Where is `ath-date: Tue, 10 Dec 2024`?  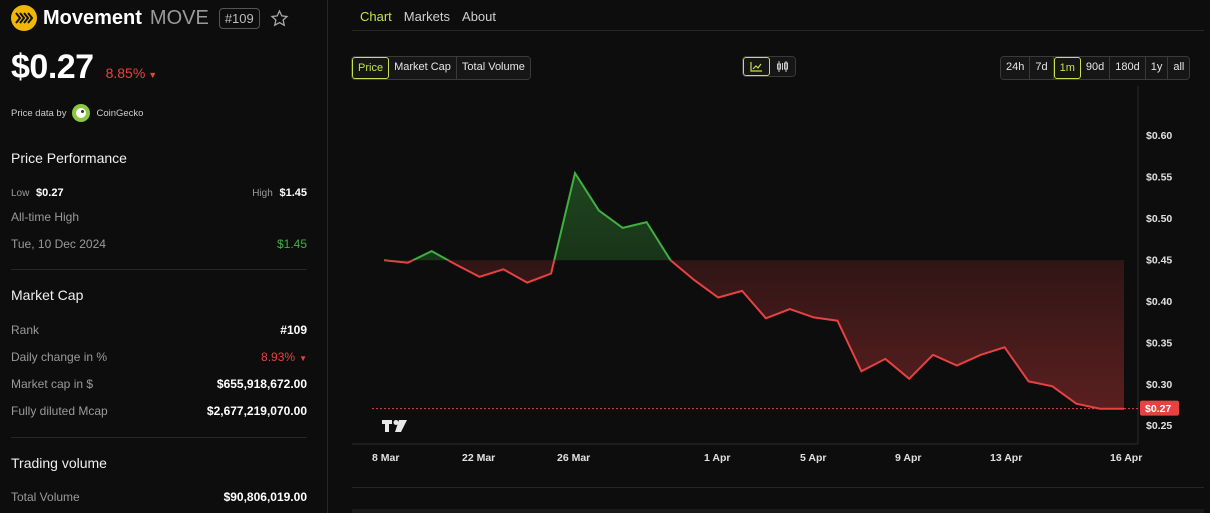
ath-date: Tue, 10 Dec 2024 is located at coordinates (58, 244).